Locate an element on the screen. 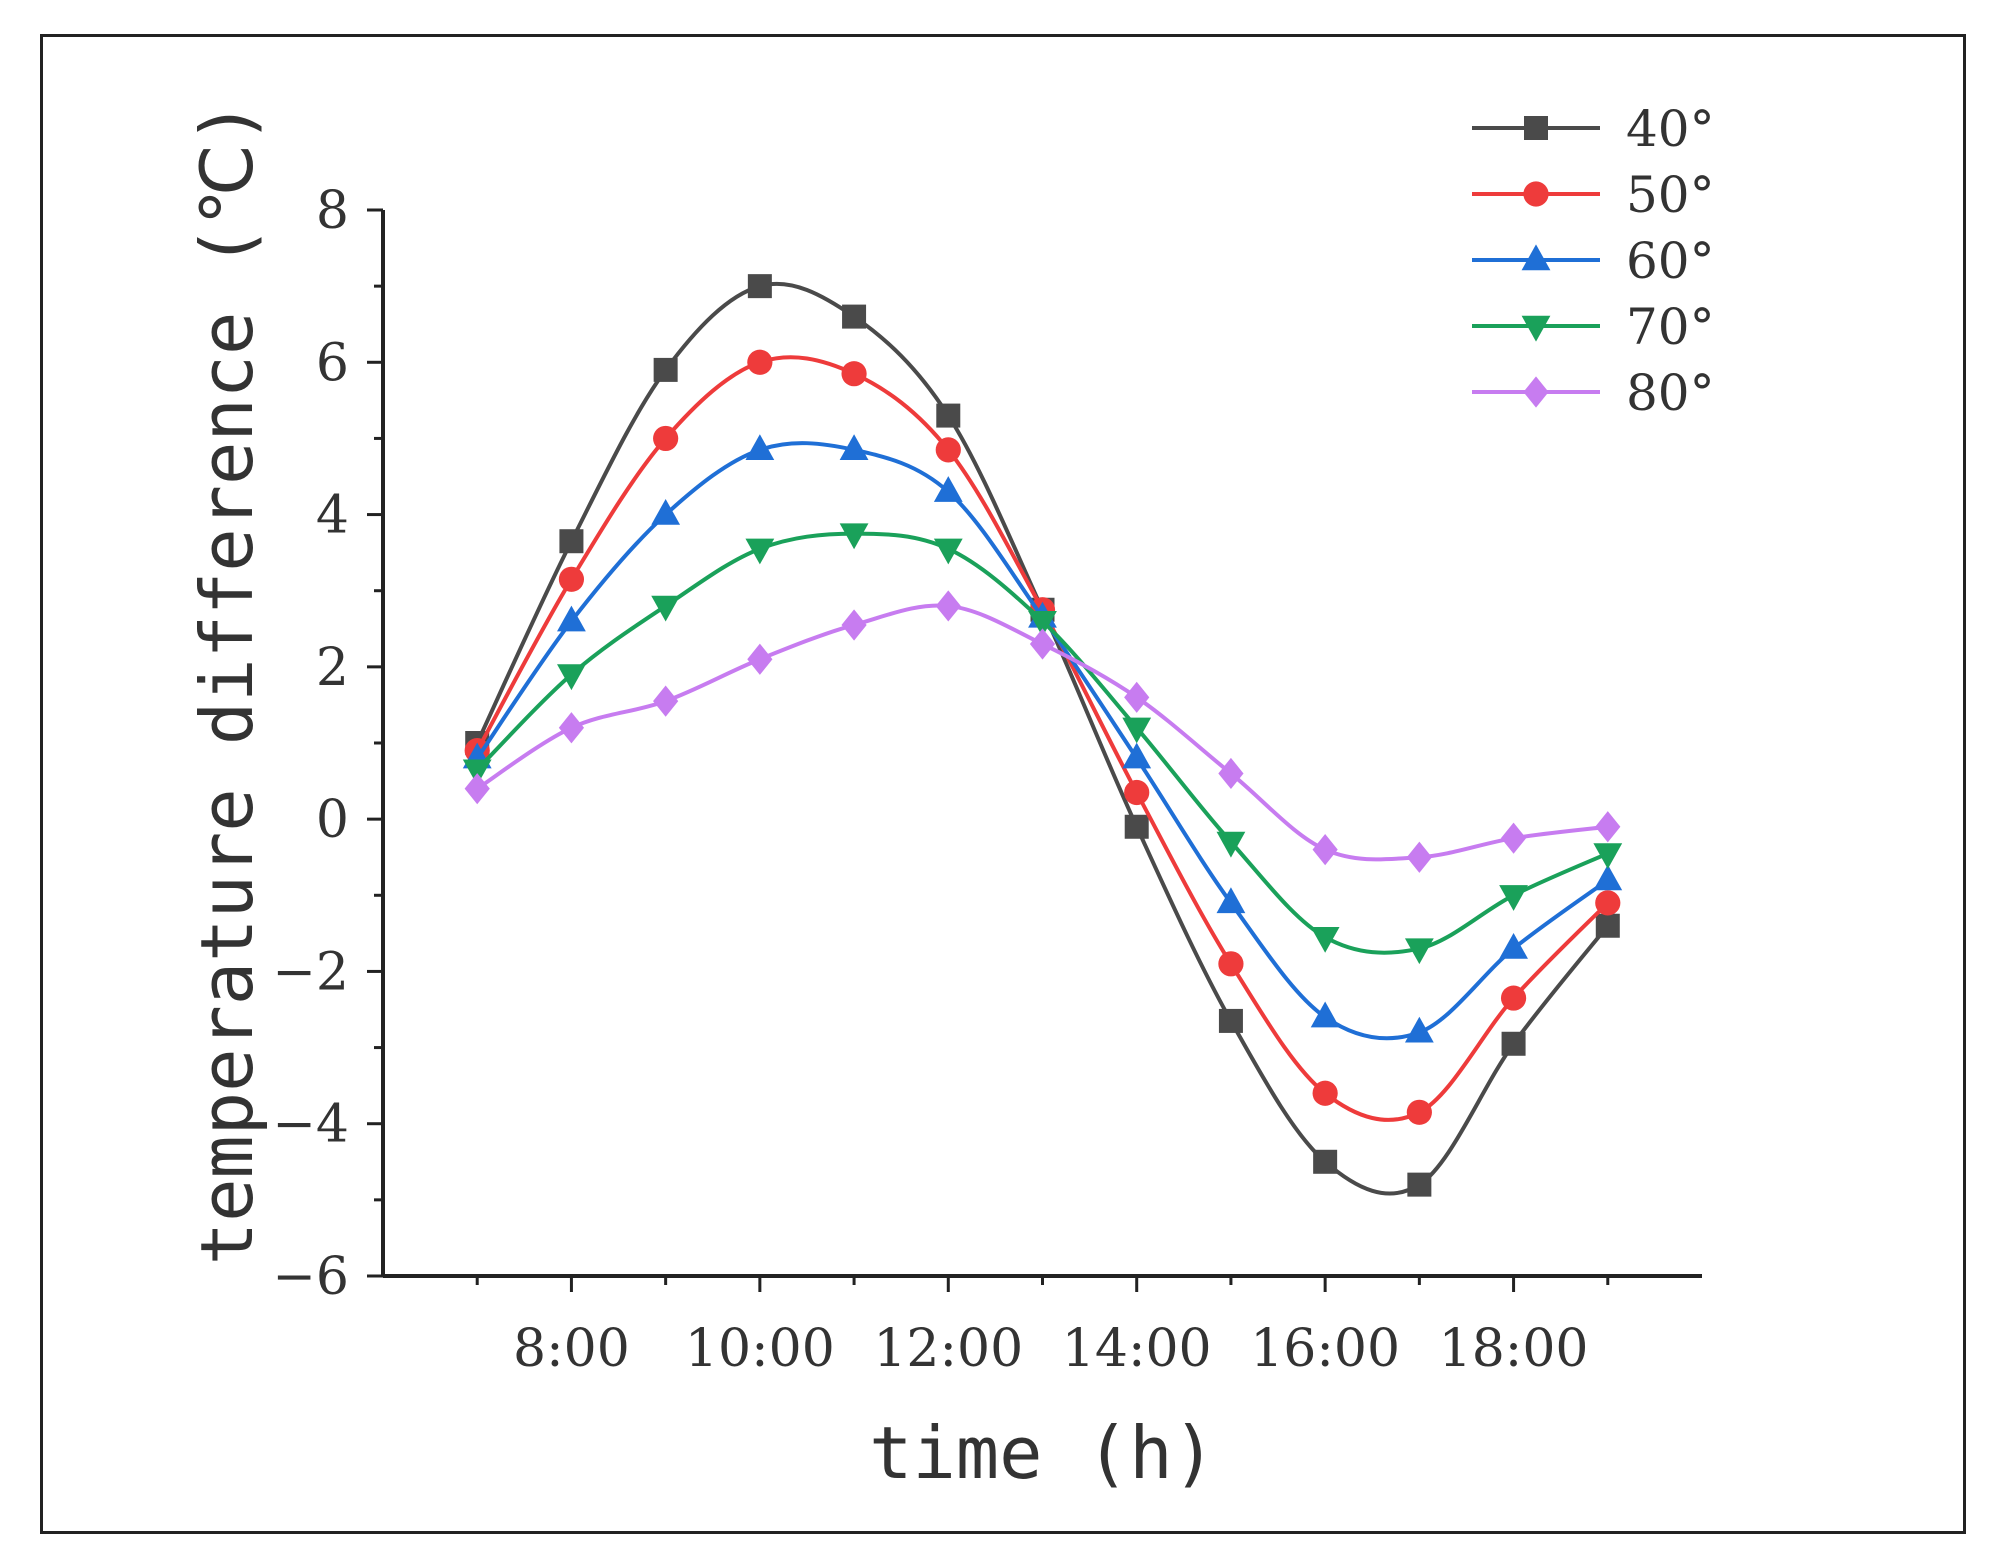 The image size is (2001, 1563). x-tick-label: 14:00 is located at coordinates (1137, 1349).